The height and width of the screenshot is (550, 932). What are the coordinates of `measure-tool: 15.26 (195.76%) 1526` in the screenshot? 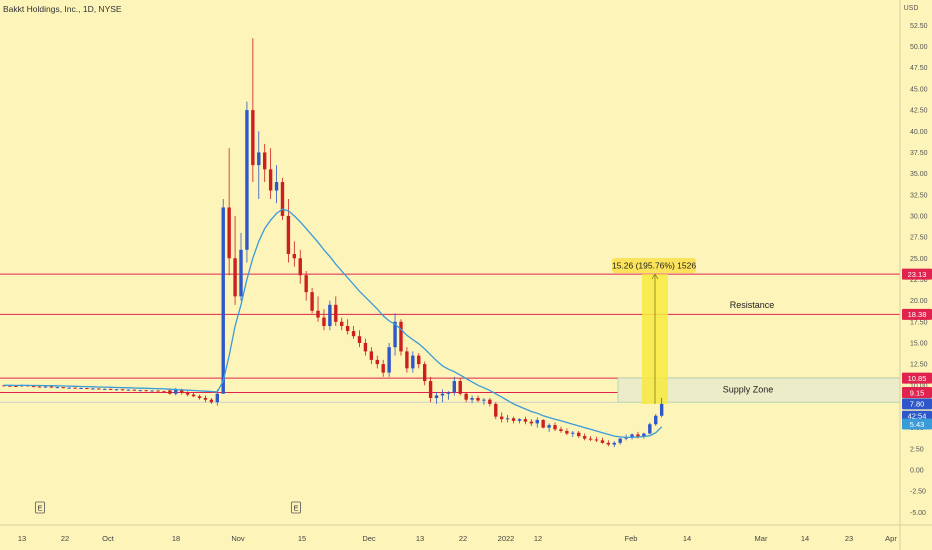 It's located at (654, 331).